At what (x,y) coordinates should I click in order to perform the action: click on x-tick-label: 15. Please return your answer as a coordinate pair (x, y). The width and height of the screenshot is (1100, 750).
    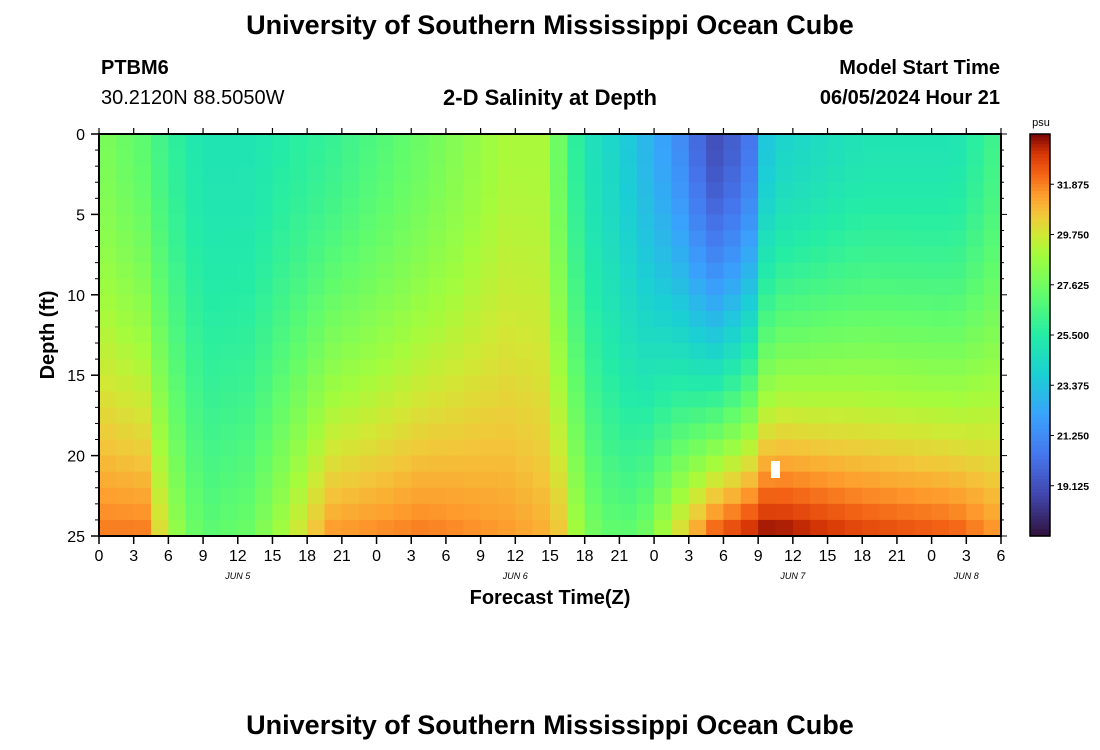
    Looking at the image, I should click on (273, 556).